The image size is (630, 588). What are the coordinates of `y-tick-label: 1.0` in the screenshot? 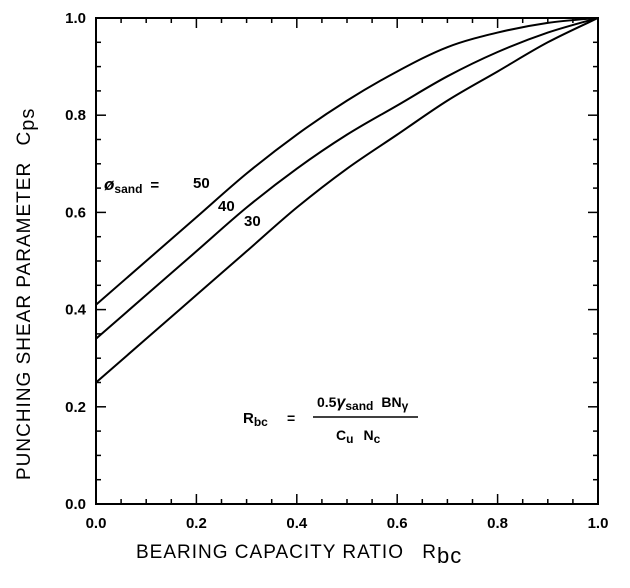 It's located at (75, 18).